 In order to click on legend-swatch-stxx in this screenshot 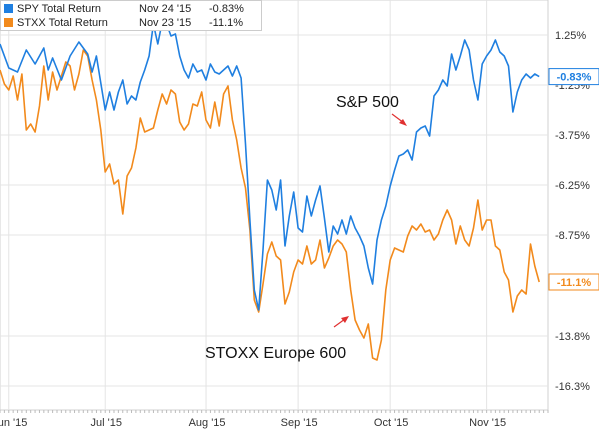, I will do `click(8, 22)`.